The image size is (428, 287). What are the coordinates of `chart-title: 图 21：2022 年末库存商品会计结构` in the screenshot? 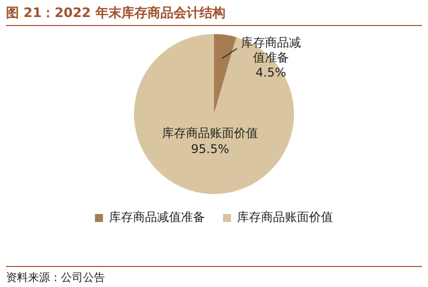 It's located at (214, 15).